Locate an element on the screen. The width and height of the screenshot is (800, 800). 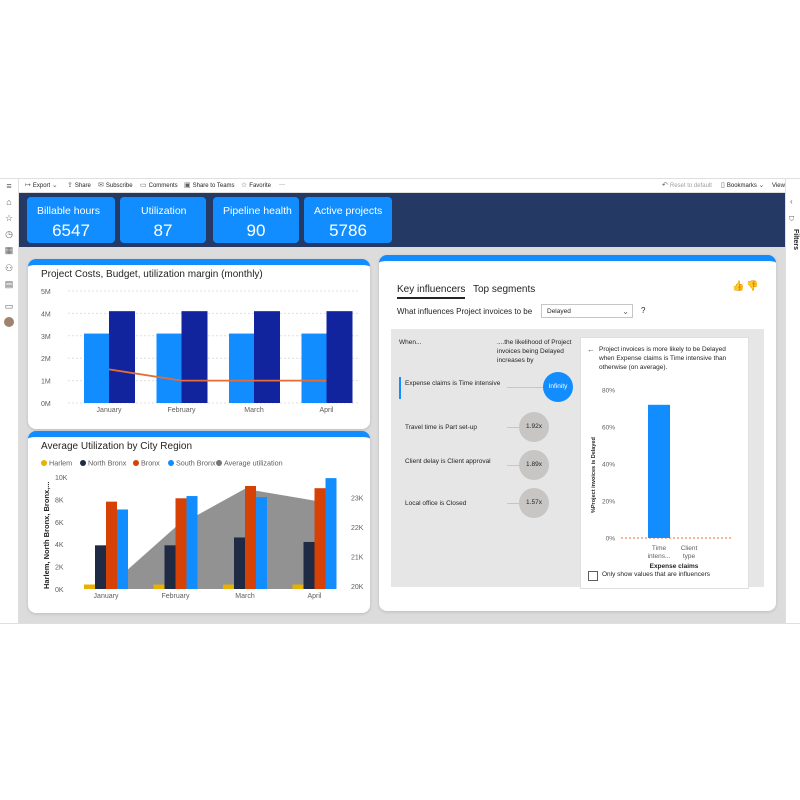
chat-icon: ▭ is located at coordinates (9, 306).